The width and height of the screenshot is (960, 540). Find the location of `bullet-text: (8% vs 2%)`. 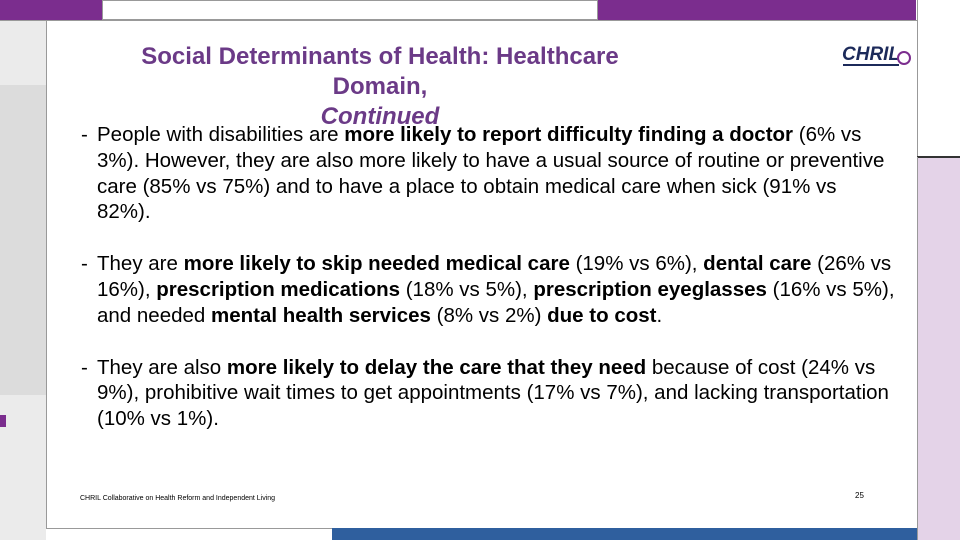

bullet-text: (8% vs 2%) is located at coordinates (489, 315).